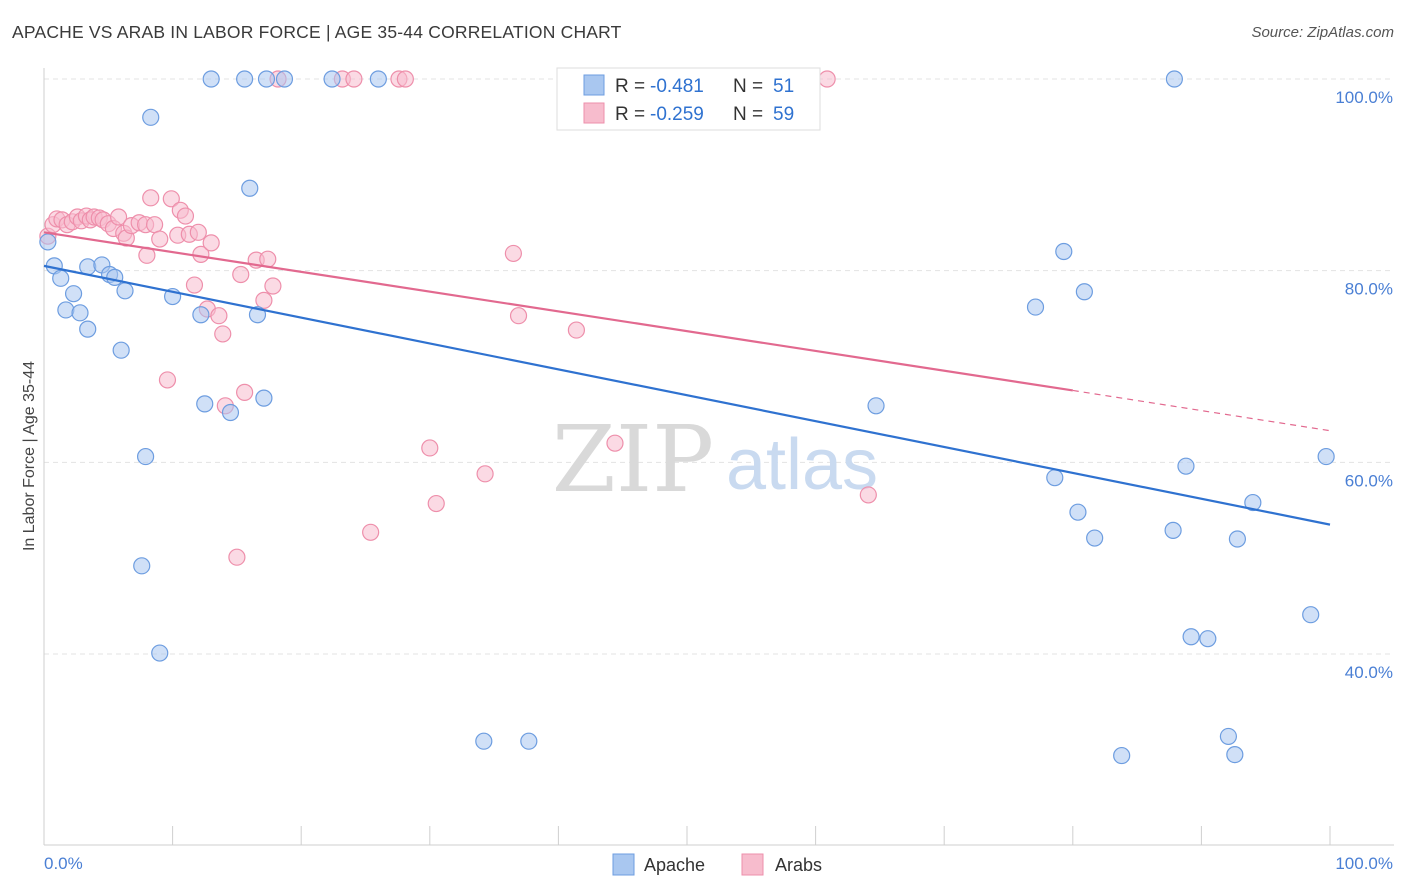 The height and width of the screenshot is (892, 1406). I want to click on watermark-atlas: atlas, so click(802, 465).